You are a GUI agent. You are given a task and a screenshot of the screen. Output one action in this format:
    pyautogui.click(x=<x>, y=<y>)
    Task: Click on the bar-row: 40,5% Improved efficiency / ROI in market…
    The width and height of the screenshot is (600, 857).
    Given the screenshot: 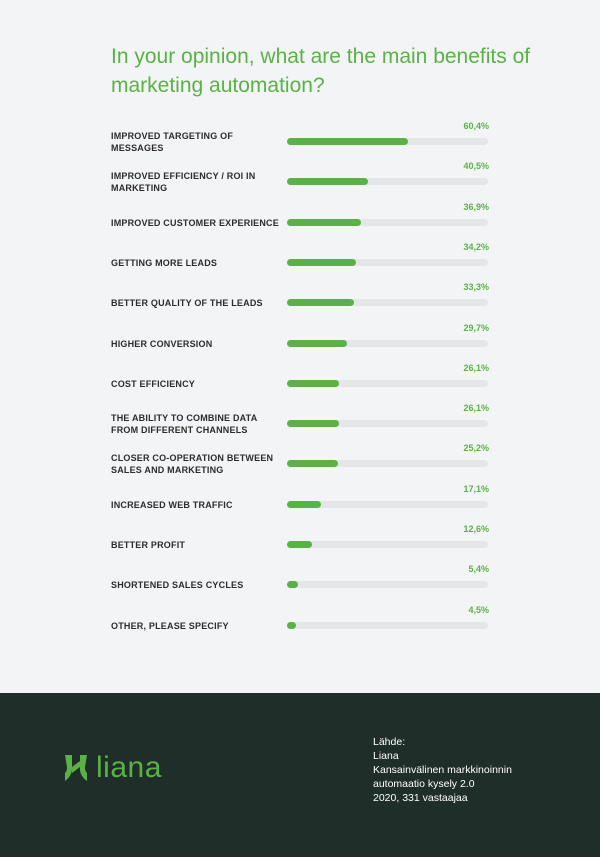 What is the action you would take?
    pyautogui.click(x=300, y=181)
    